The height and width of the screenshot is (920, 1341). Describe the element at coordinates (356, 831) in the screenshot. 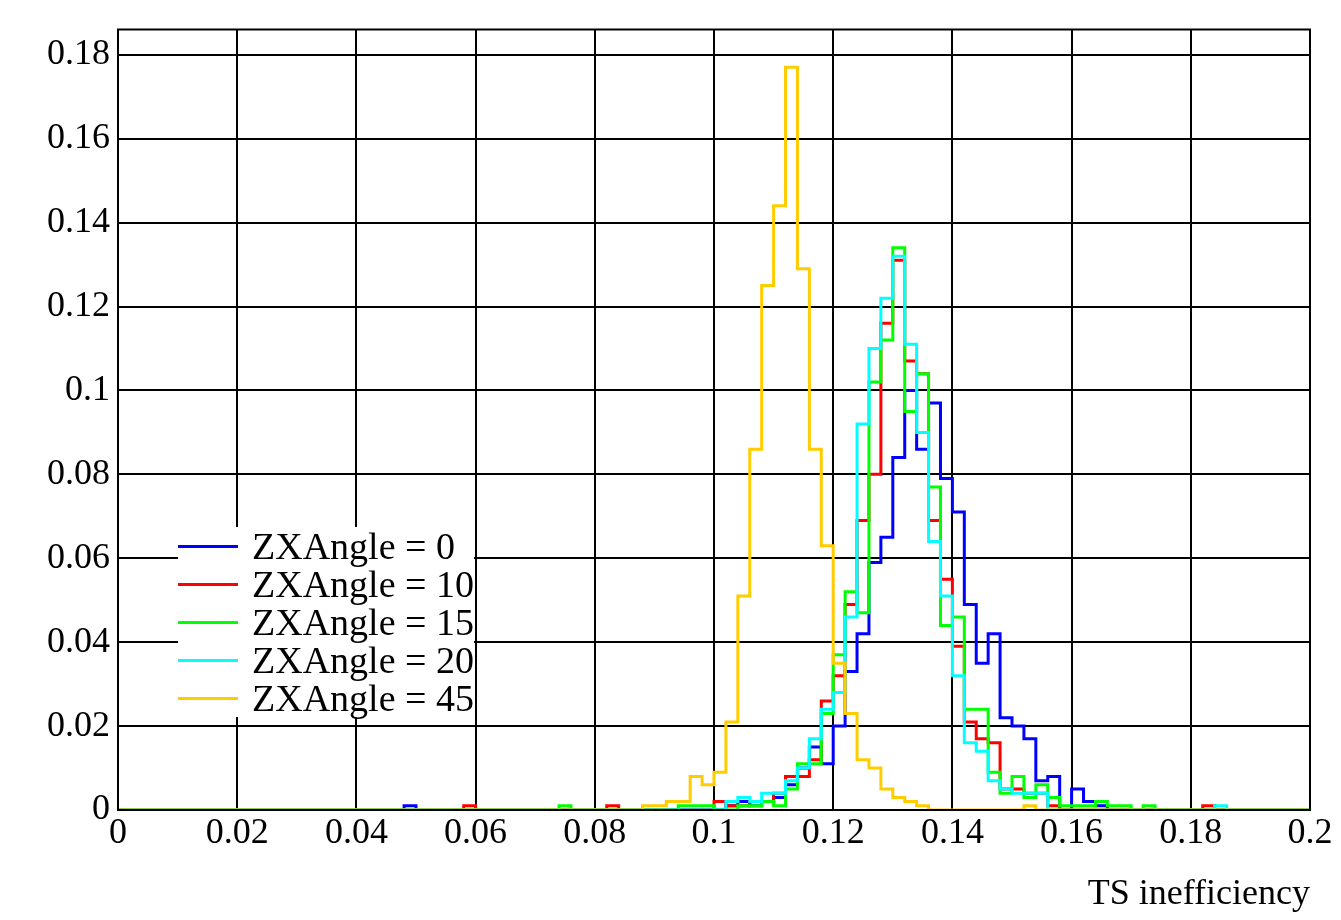

I see `x-tick-label: 0.04` at that location.